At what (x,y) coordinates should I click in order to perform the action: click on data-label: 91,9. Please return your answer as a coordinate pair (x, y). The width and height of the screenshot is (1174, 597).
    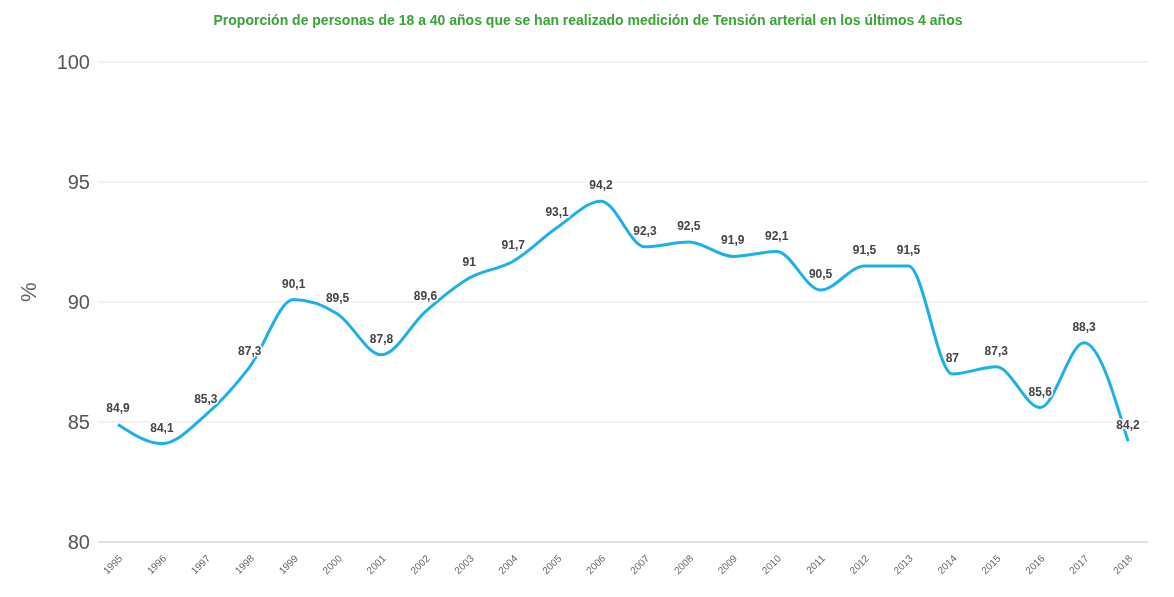
    Looking at the image, I should click on (733, 240).